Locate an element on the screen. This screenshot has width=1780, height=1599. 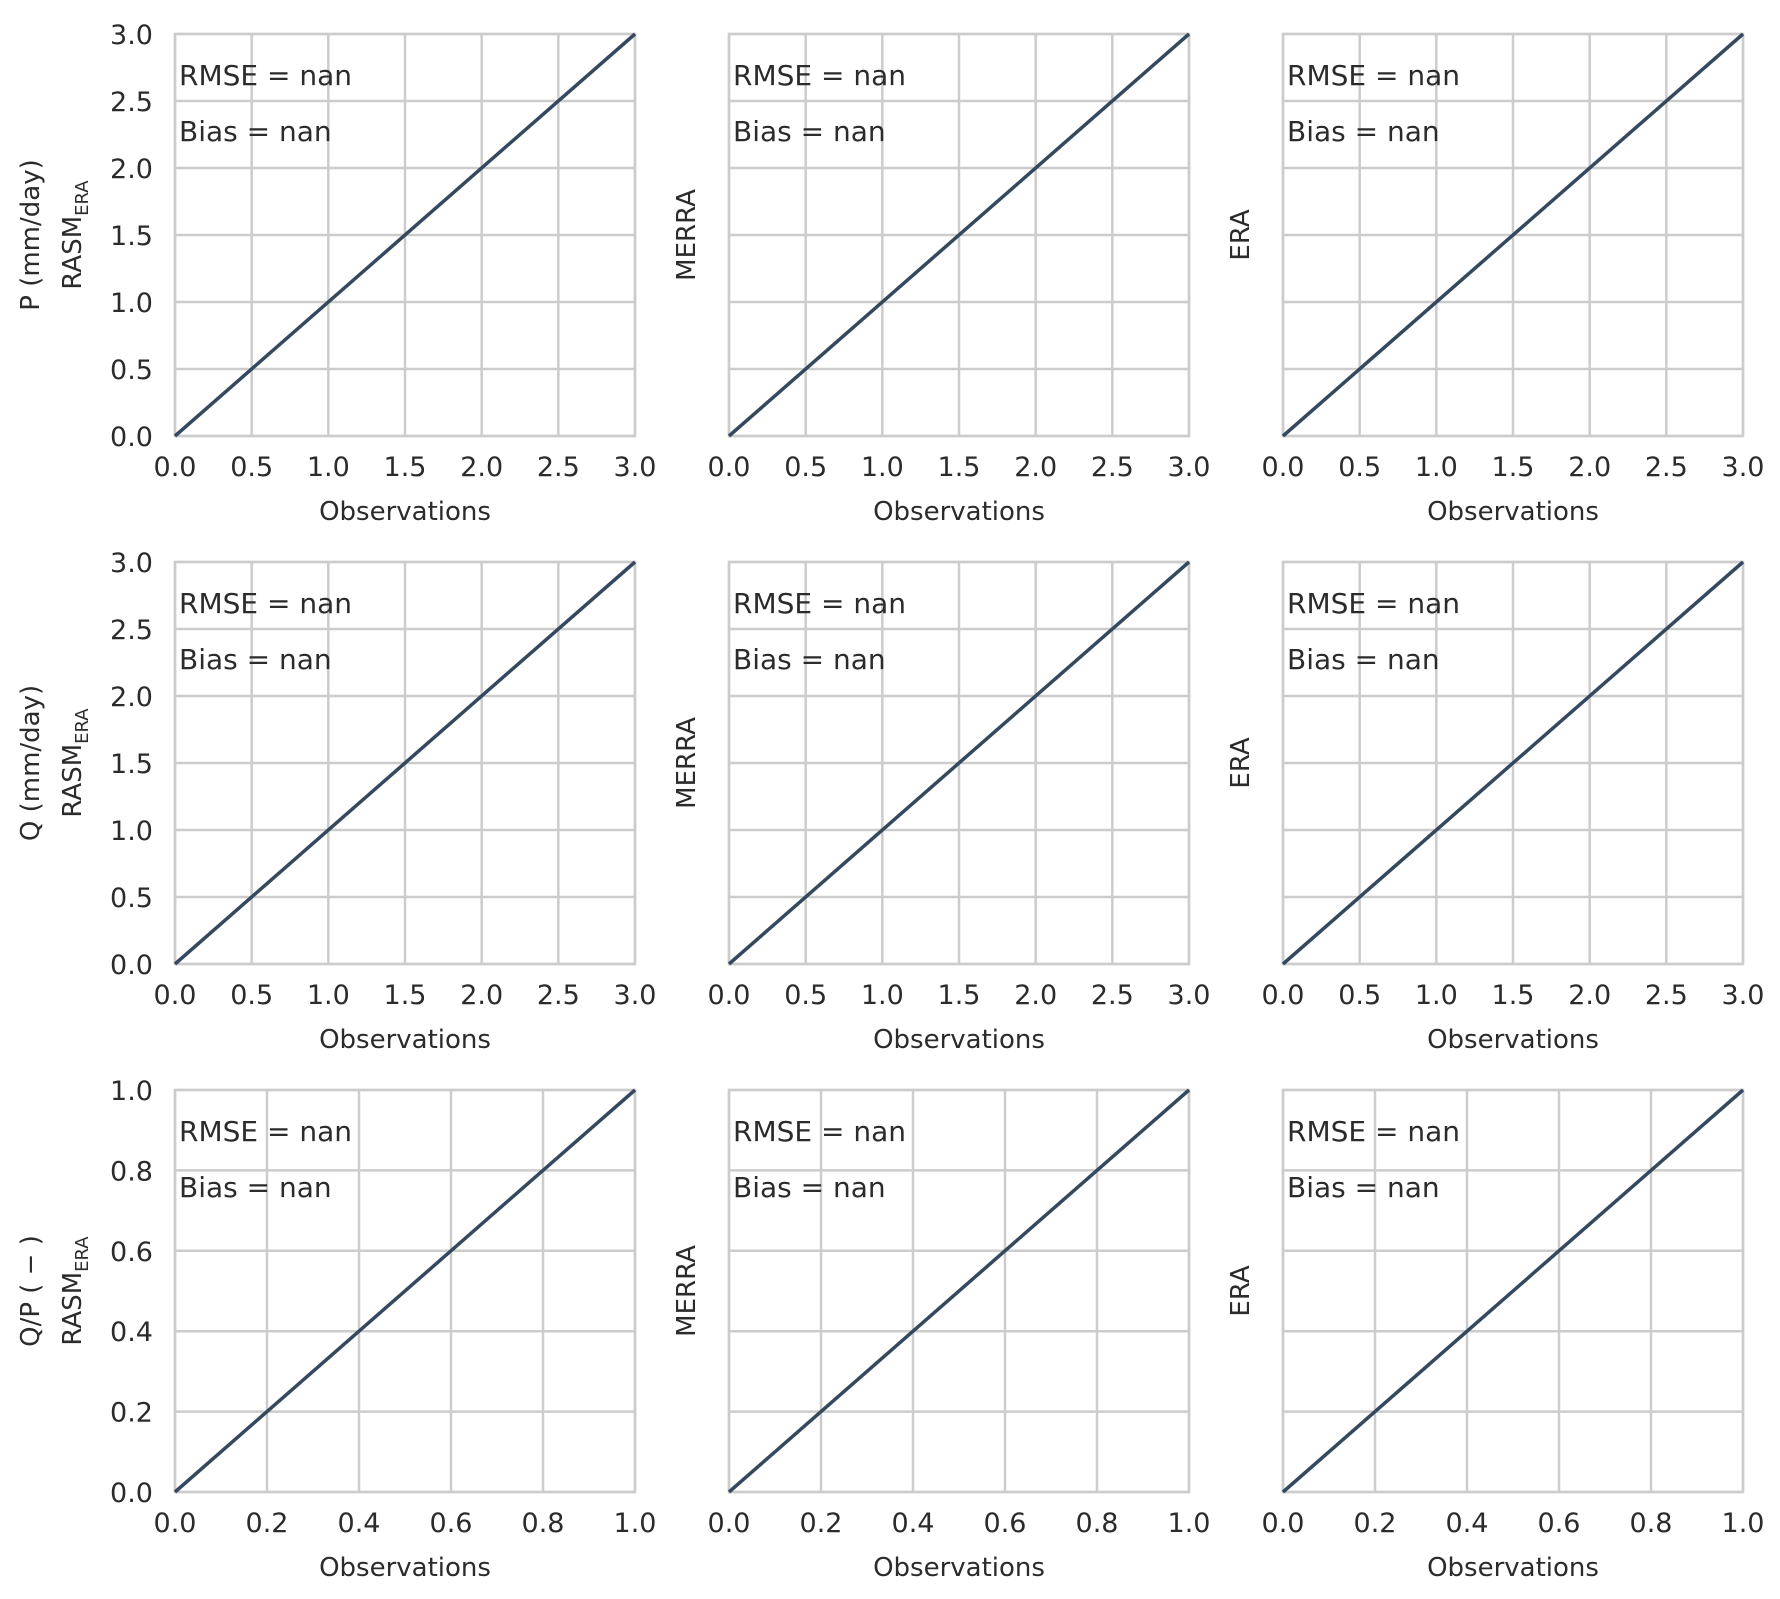
y-tick-label: 1.5 is located at coordinates (131, 236).